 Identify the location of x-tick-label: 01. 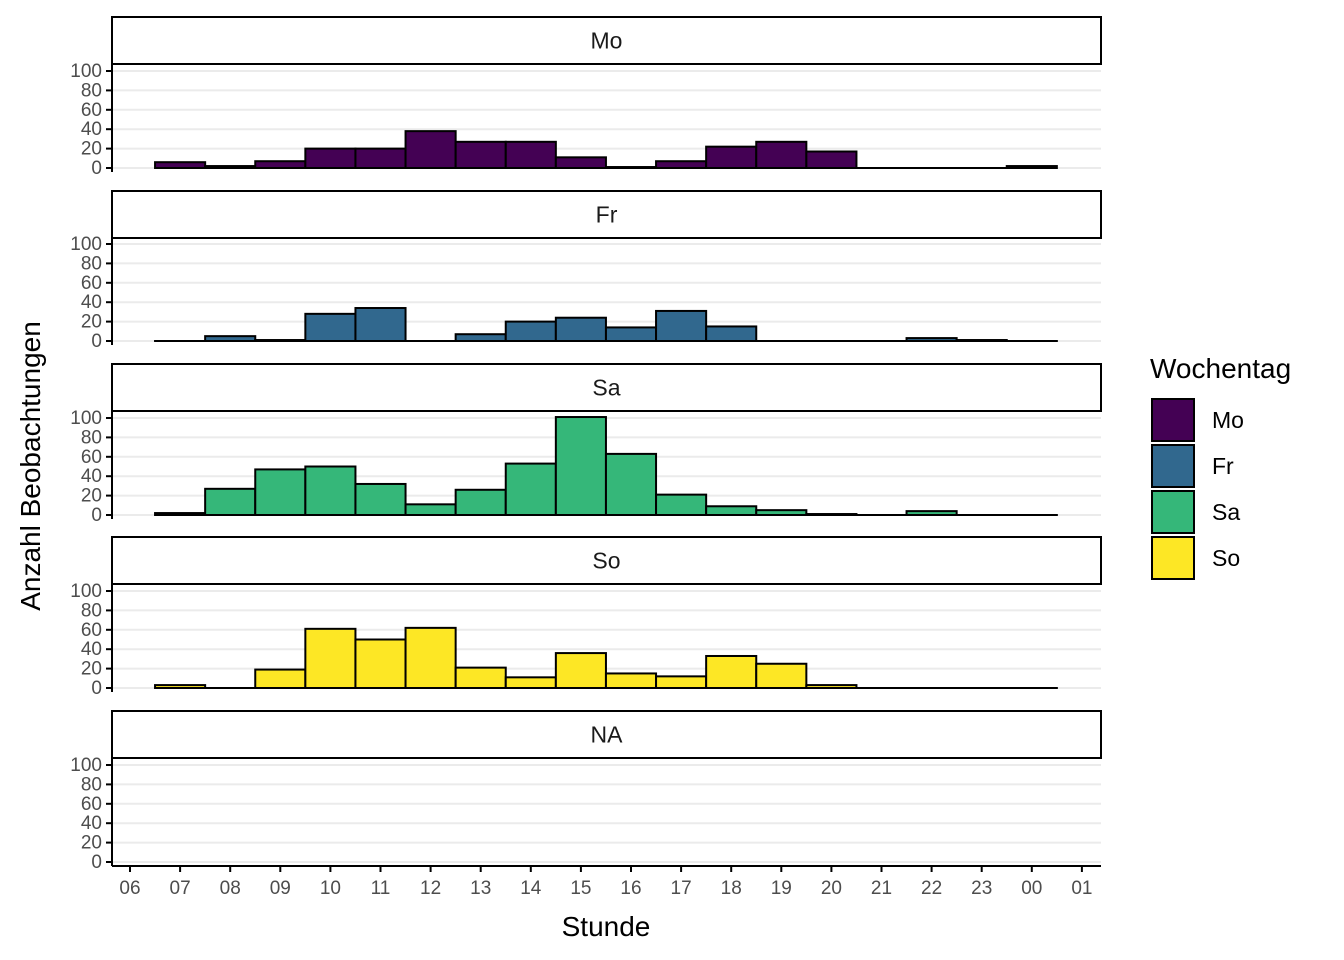
(1081, 888).